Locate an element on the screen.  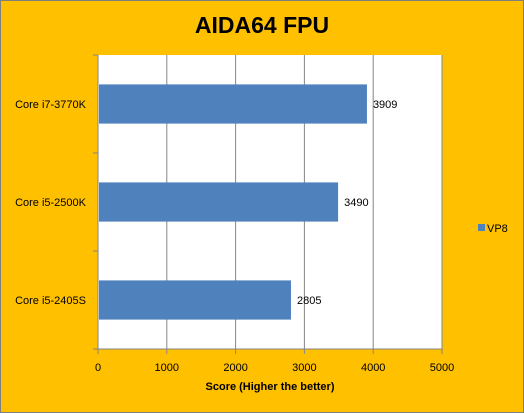
y-category-label: Core i7-3770K is located at coordinates (51, 105).